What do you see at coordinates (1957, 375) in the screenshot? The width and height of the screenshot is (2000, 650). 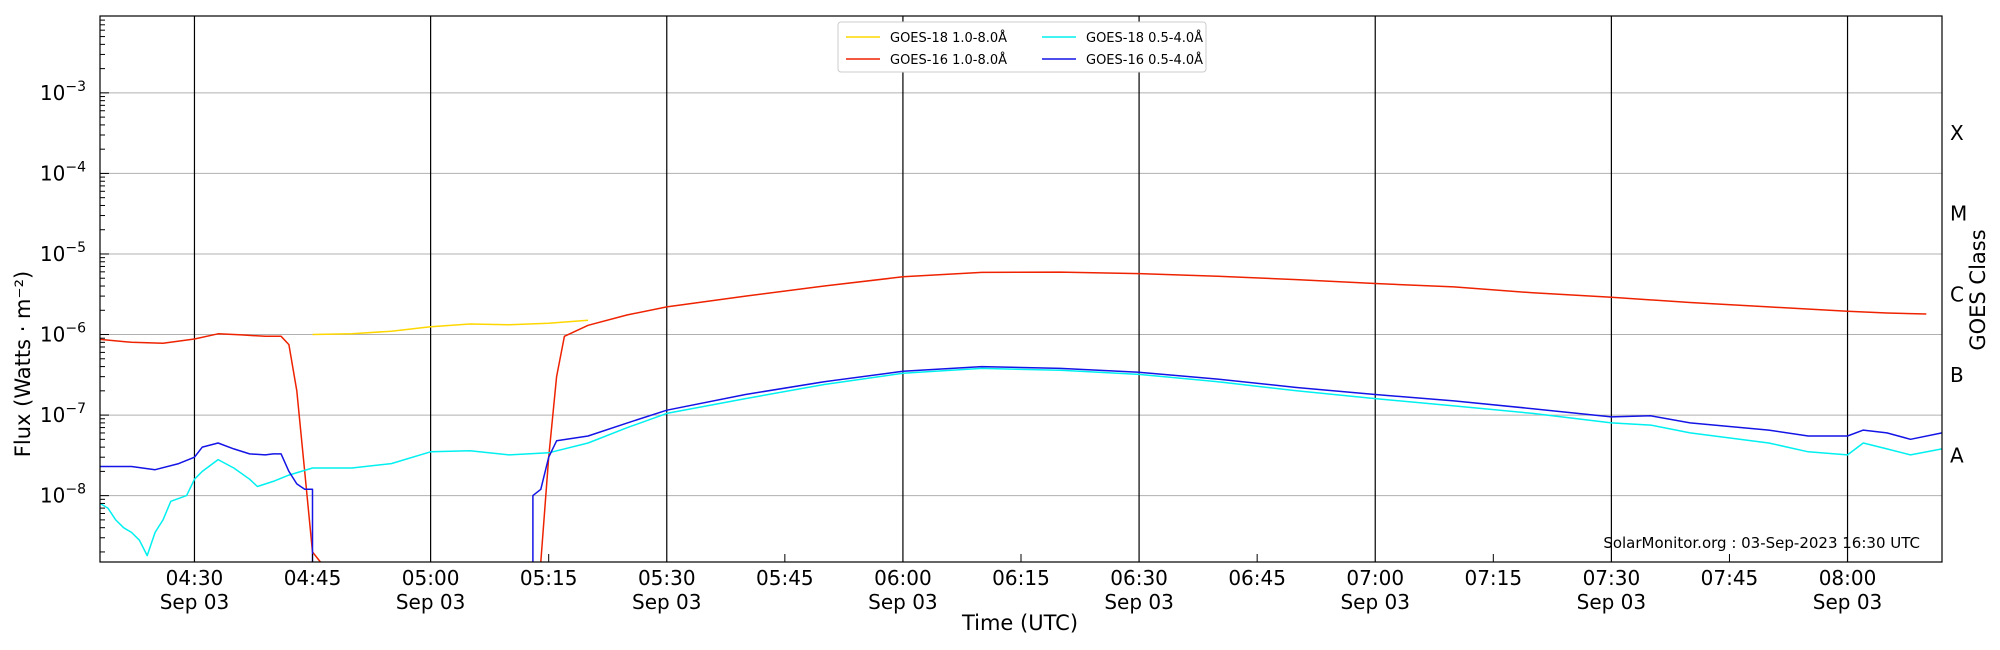 I see `goes-class-label: B` at bounding box center [1957, 375].